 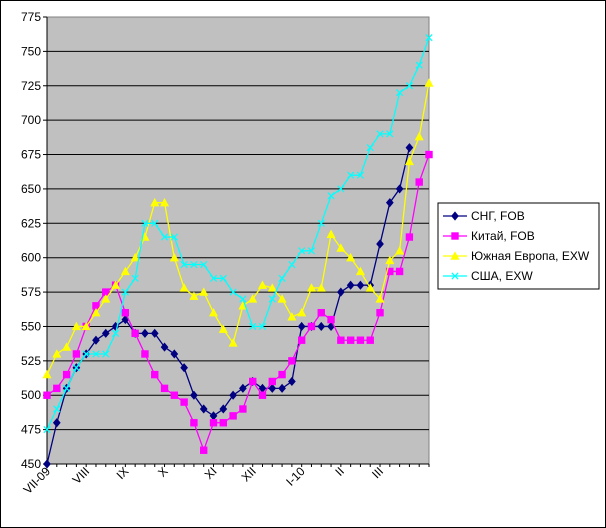 What do you see at coordinates (530, 256) in the screenshot?
I see `legend-label: Южная Европа, EXW` at bounding box center [530, 256].